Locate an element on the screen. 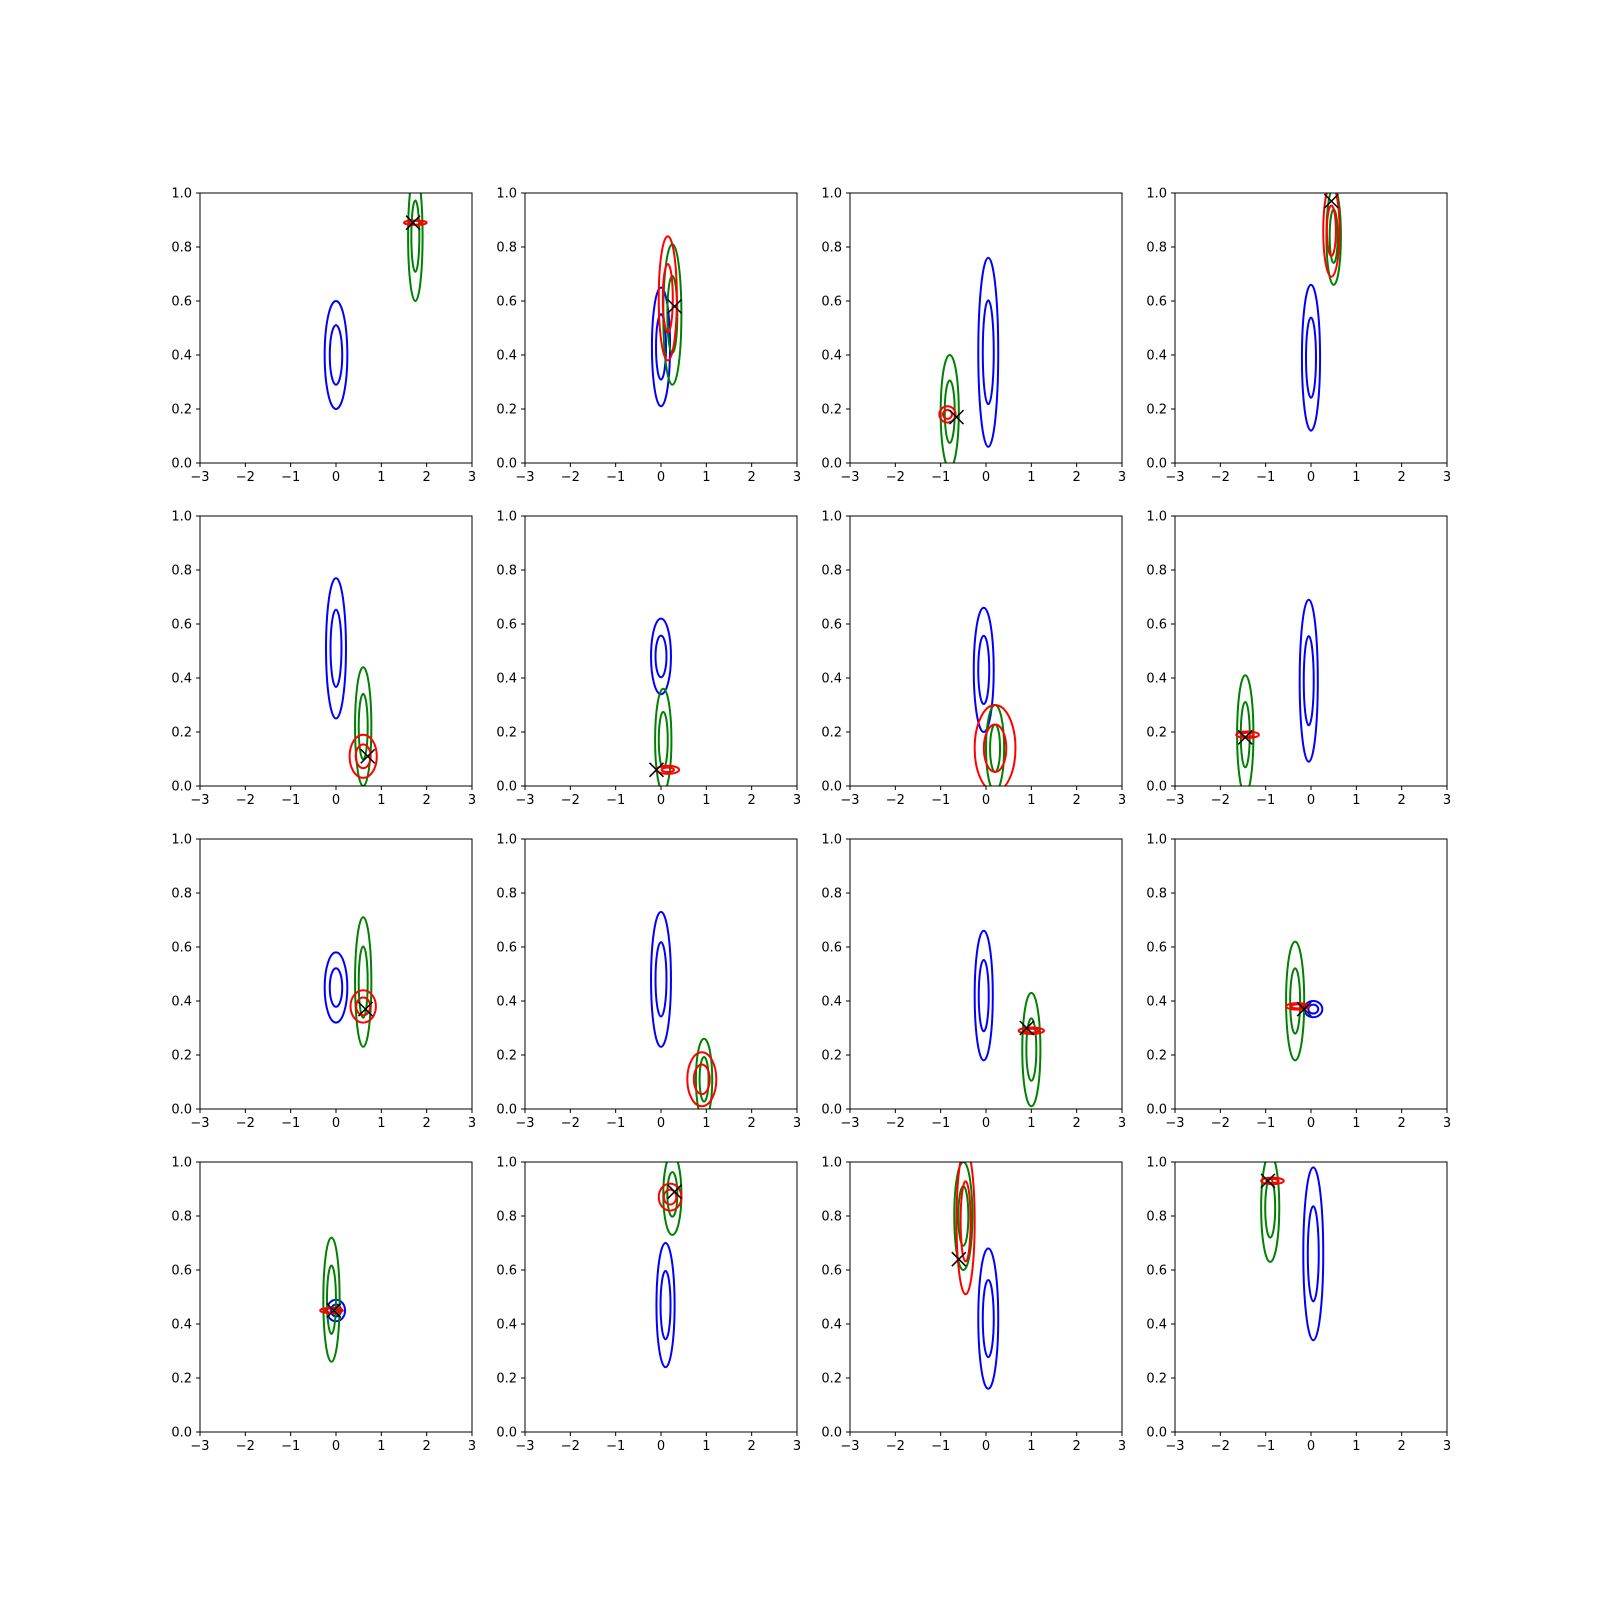  blue-contour-inner is located at coordinates (988, 352).